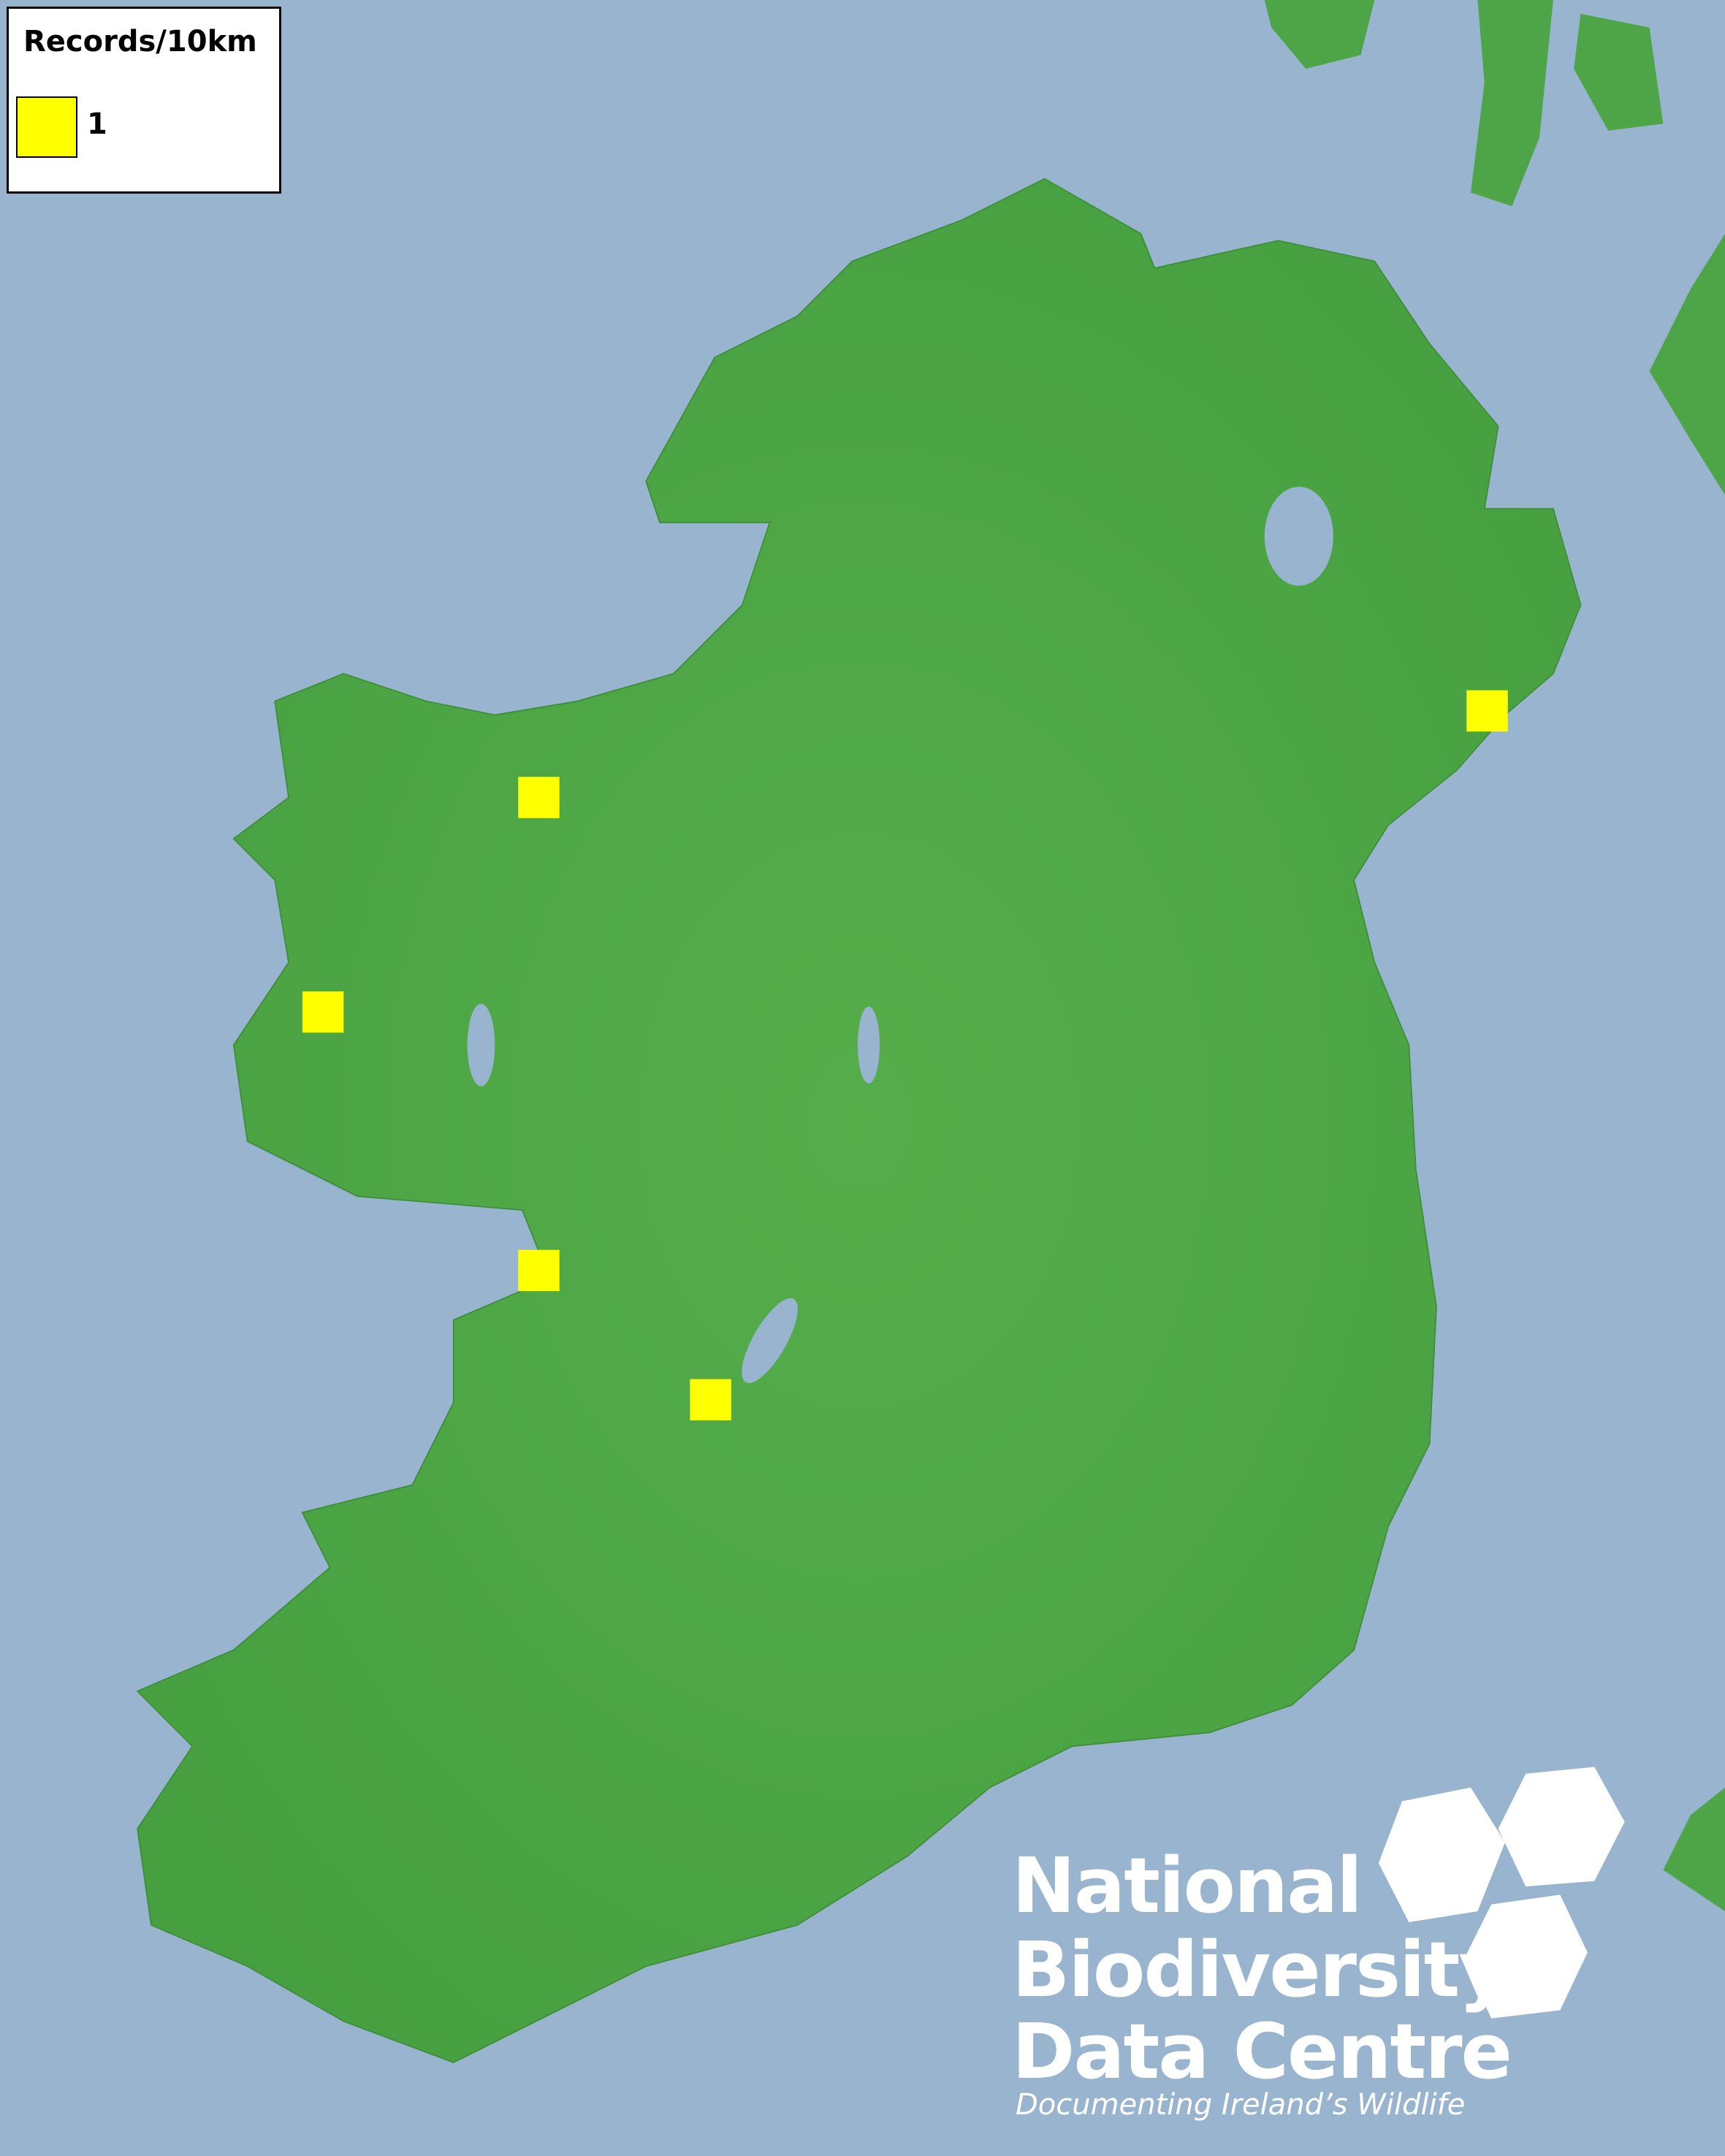  I want to click on logo-hexagons, so click(1501, 1893).